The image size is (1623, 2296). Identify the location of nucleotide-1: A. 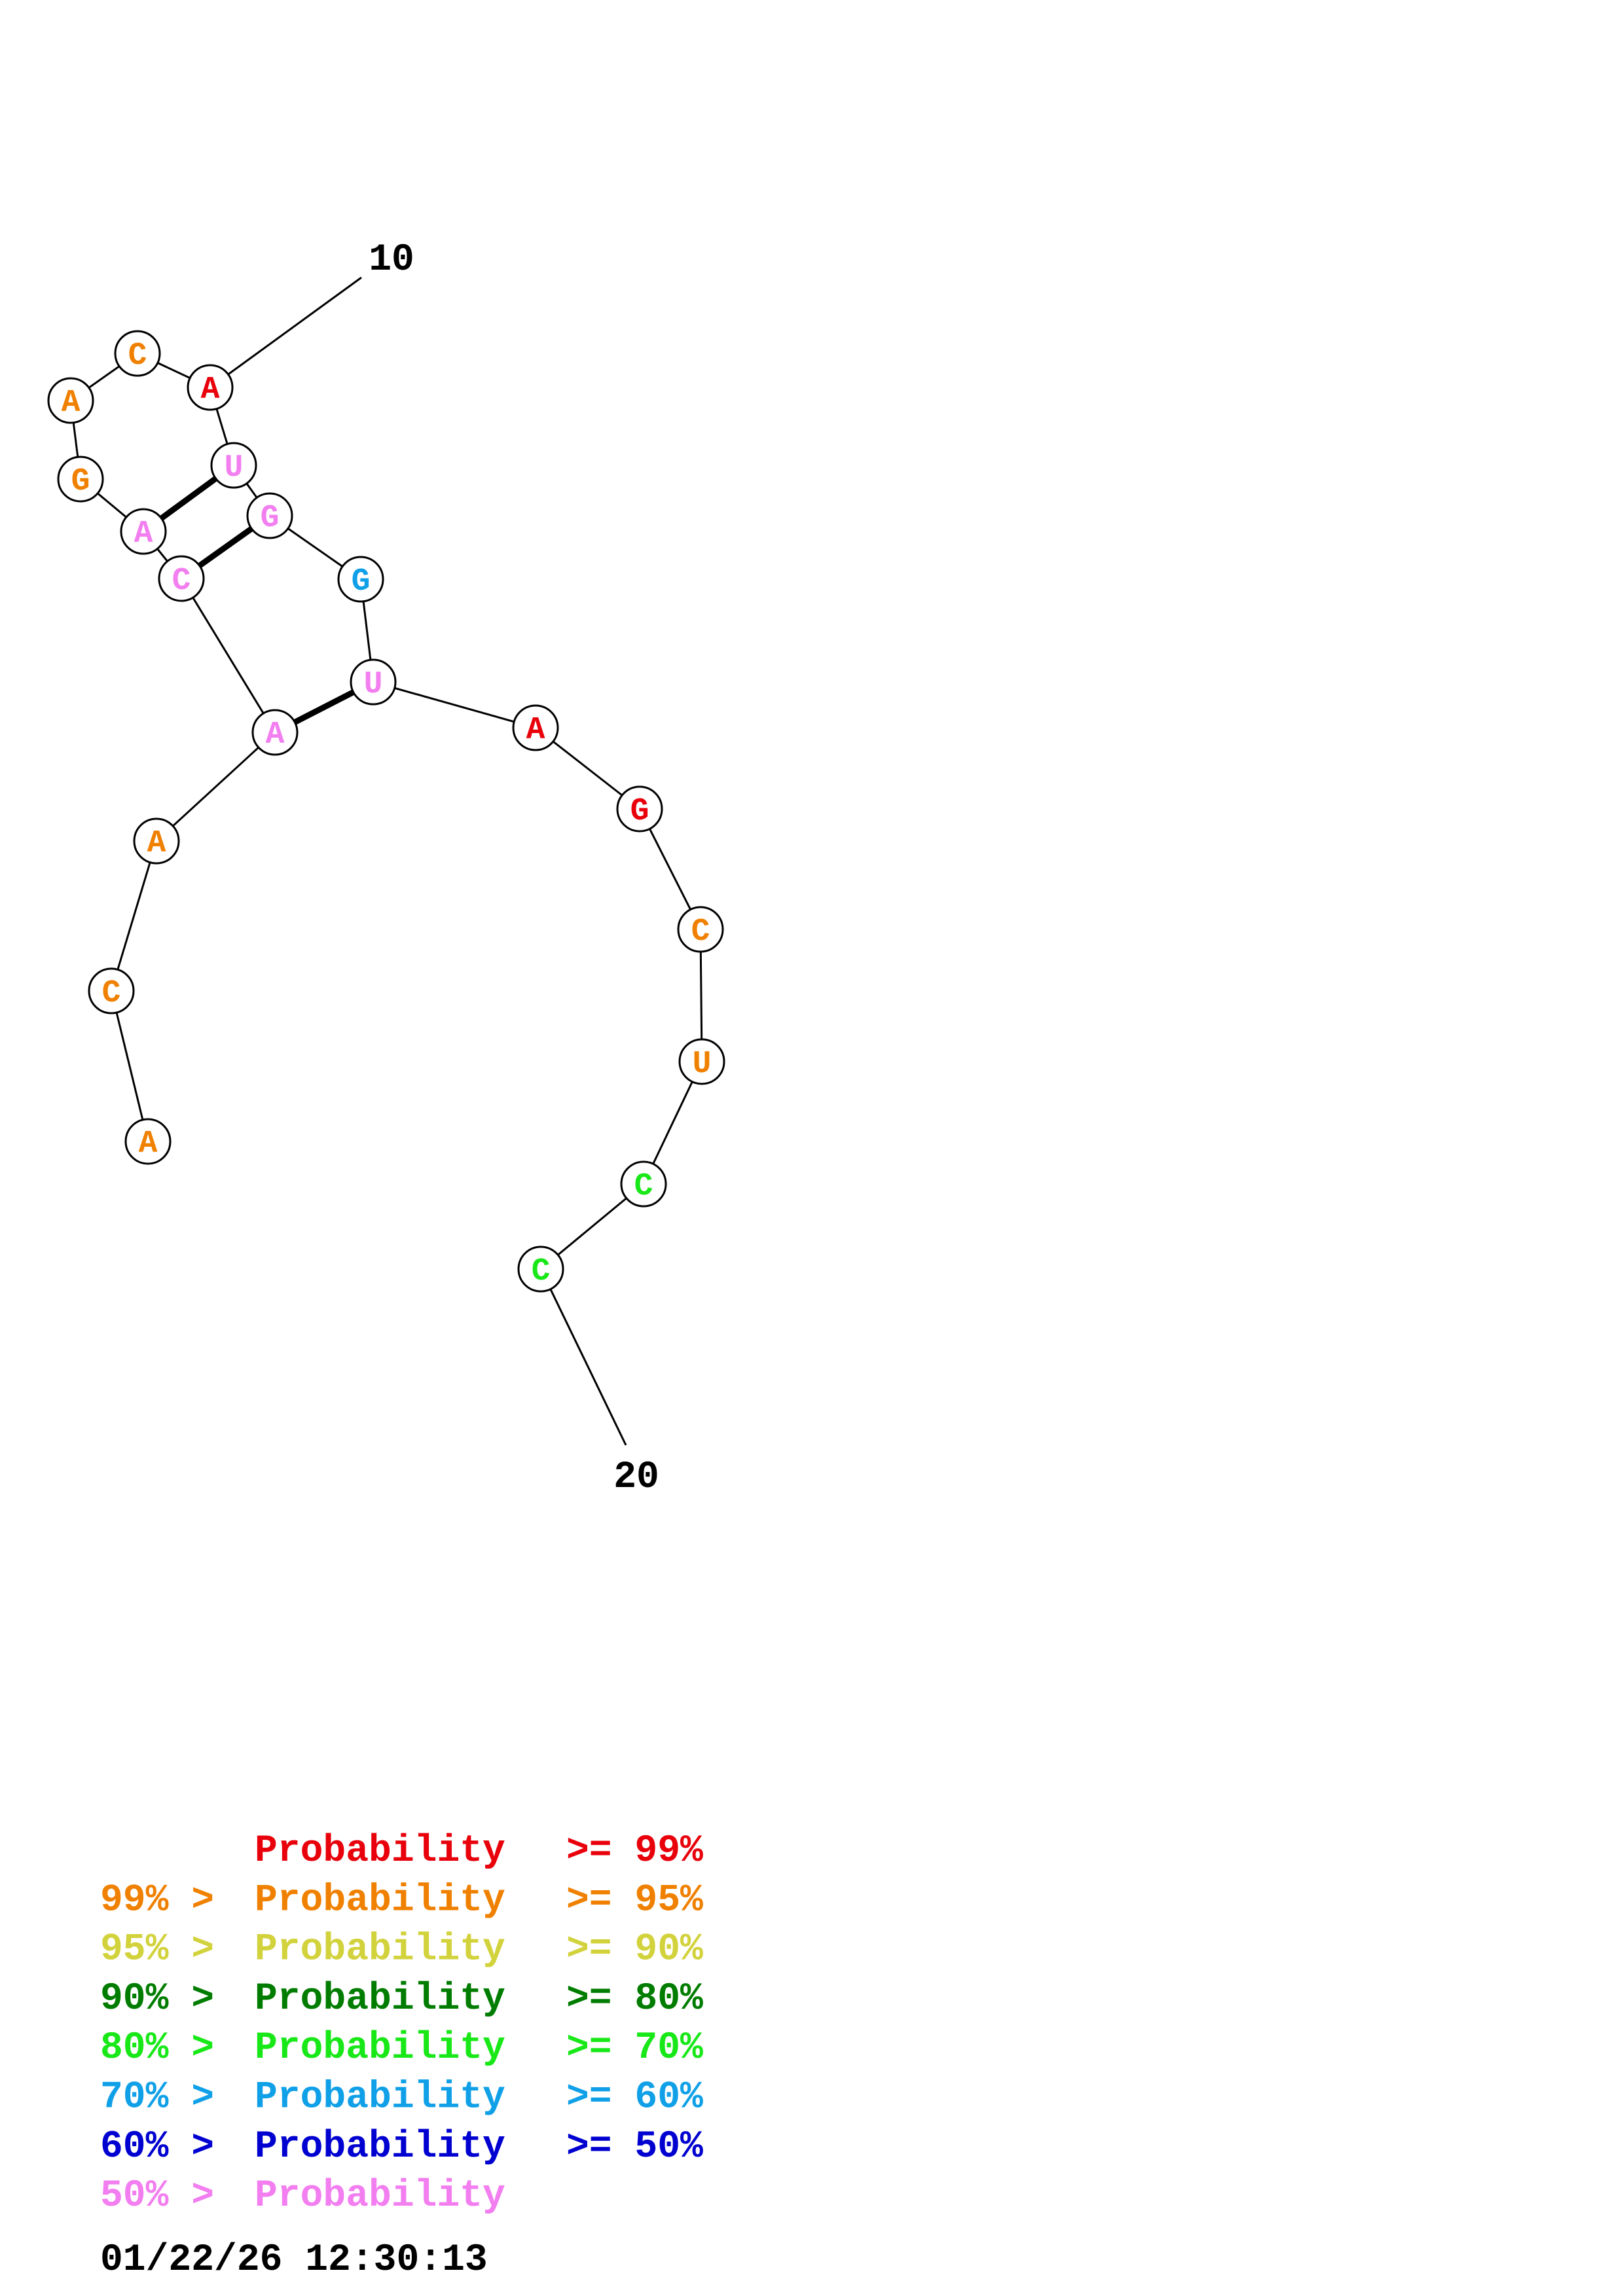
(148, 1141).